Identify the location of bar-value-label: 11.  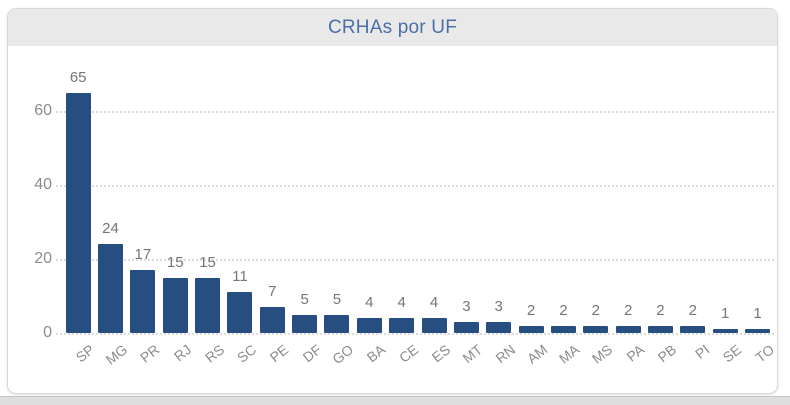
(240, 277).